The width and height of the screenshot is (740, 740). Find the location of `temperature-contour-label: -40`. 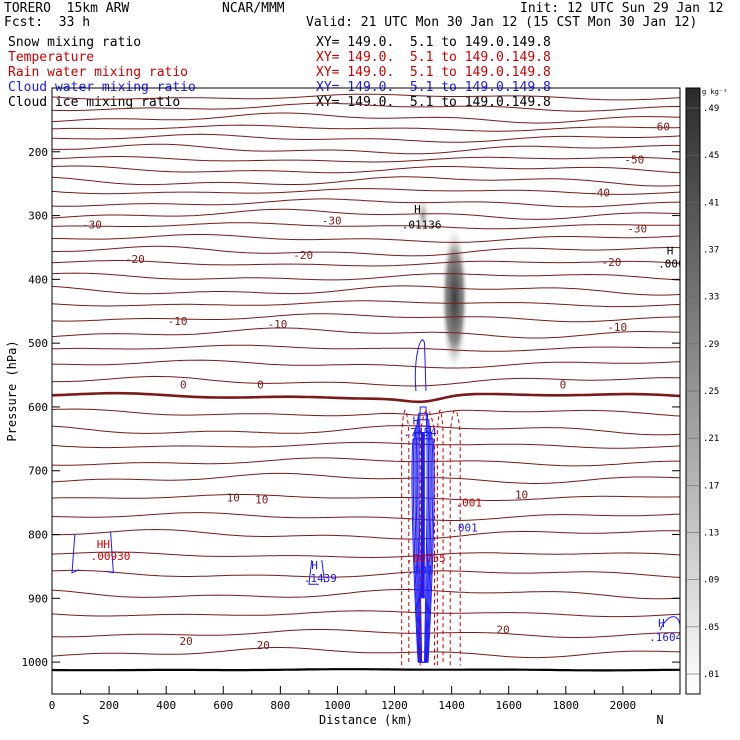

temperature-contour-label: -40 is located at coordinates (600, 193).